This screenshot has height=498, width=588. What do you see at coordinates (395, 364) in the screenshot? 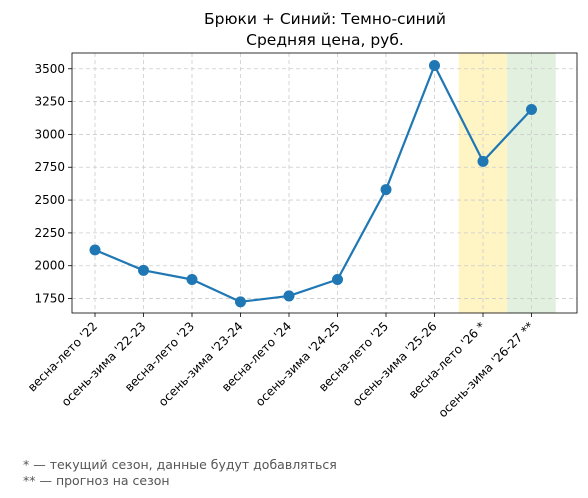
I see `x-tick-label: осень-зима '25-26` at bounding box center [395, 364].